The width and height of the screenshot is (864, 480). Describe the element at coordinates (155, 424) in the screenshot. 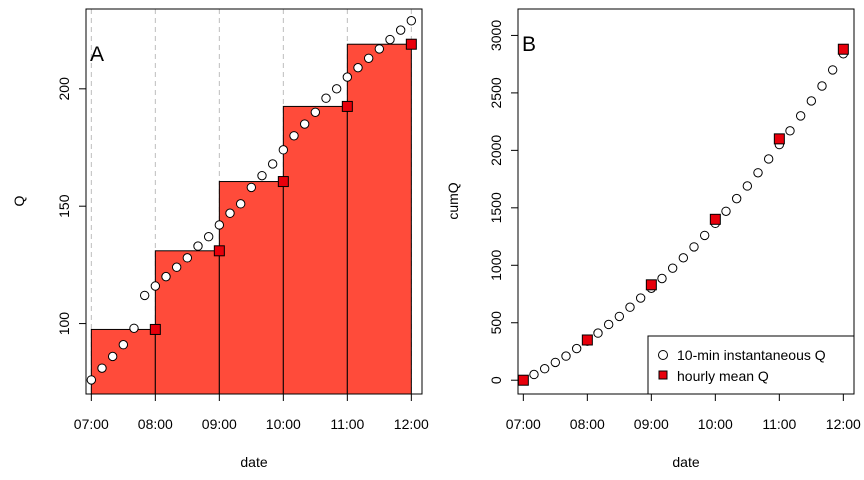

I see `x-tick-label-a: 08:00` at that location.